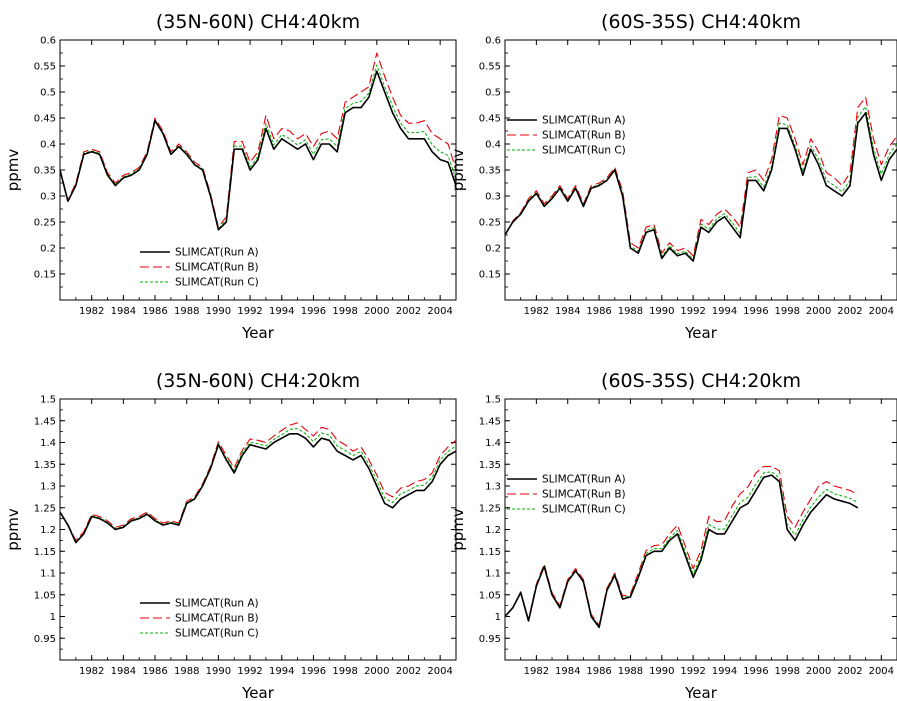 This screenshot has width=897, height=701. What do you see at coordinates (258, 22) in the screenshot?
I see `chart-title: (35N-60N) CH4:40km` at bounding box center [258, 22].